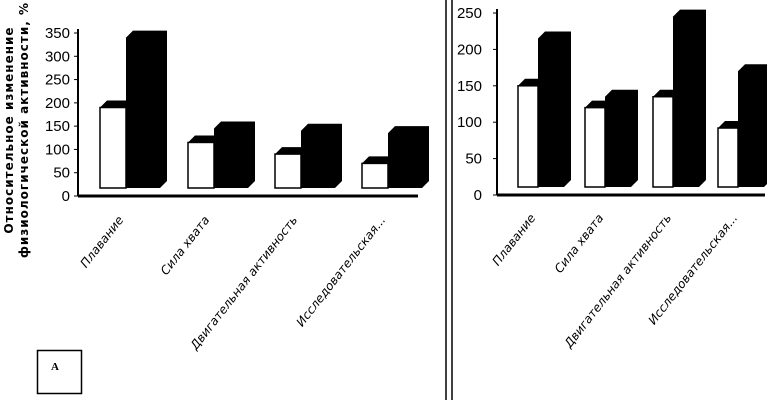  What do you see at coordinates (244, 283) in the screenshot?
I see `category-label: Двигательная активность` at bounding box center [244, 283].